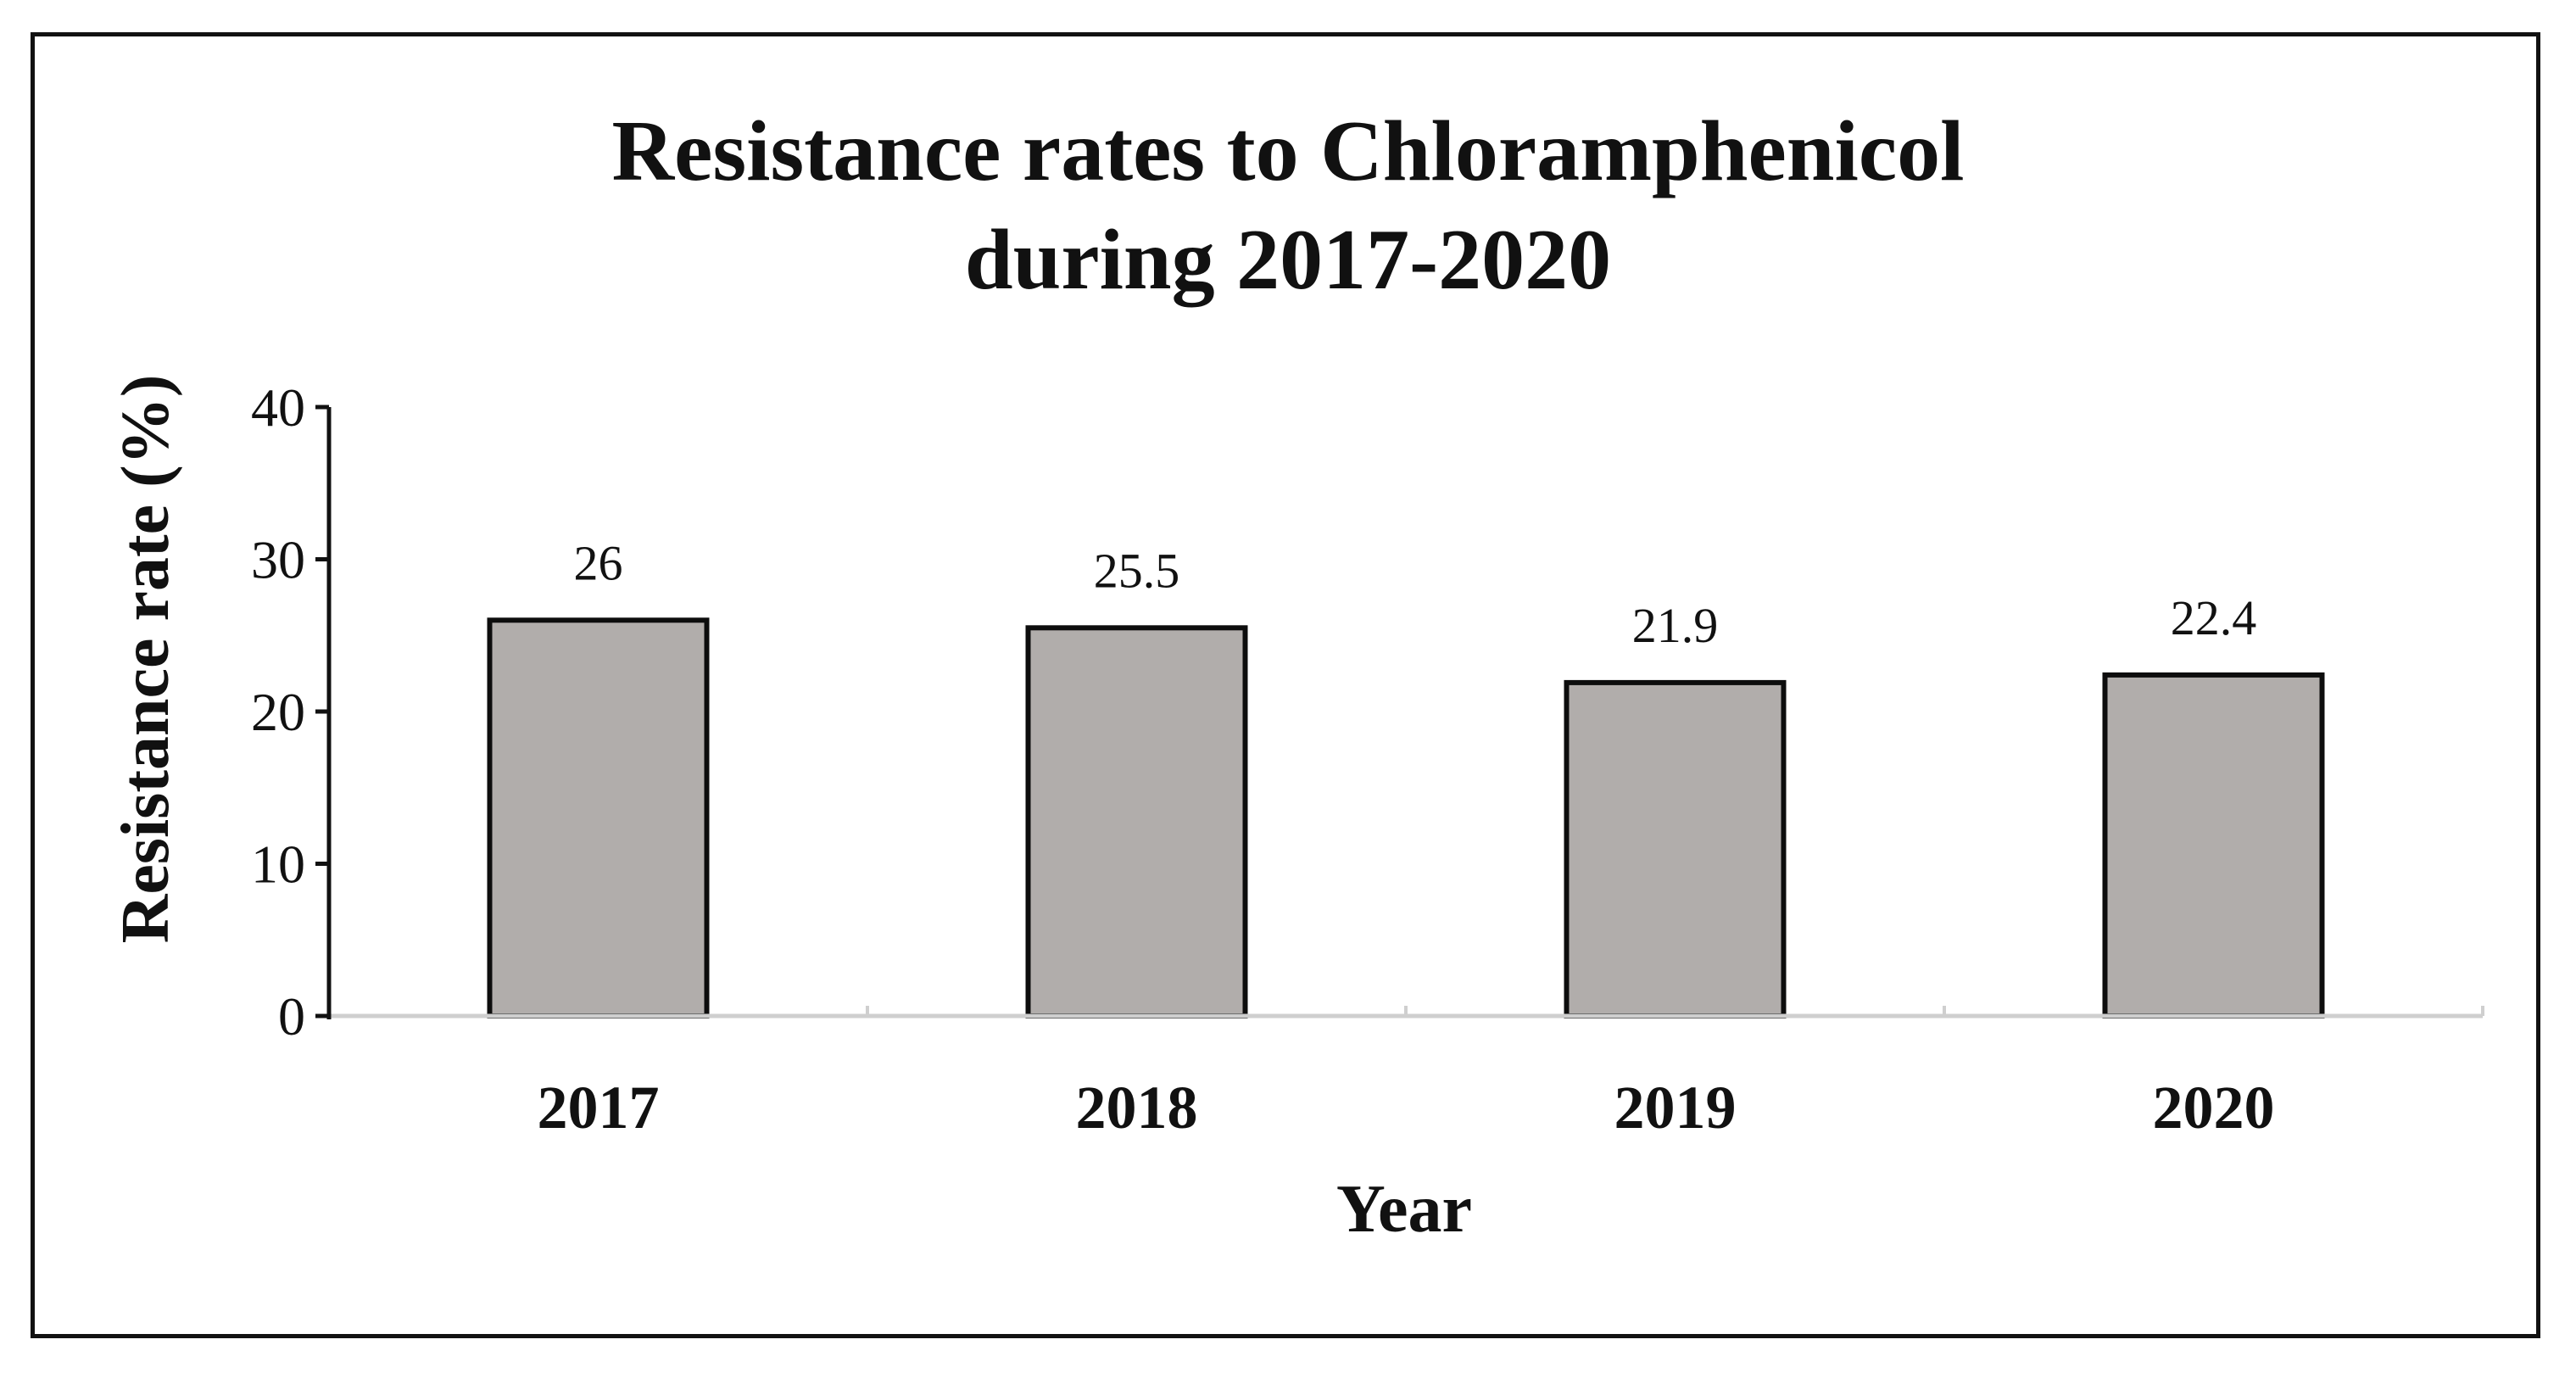 This screenshot has width=2576, height=1373. What do you see at coordinates (1675, 1107) in the screenshot?
I see `x-tick-label-2019: 2019` at bounding box center [1675, 1107].